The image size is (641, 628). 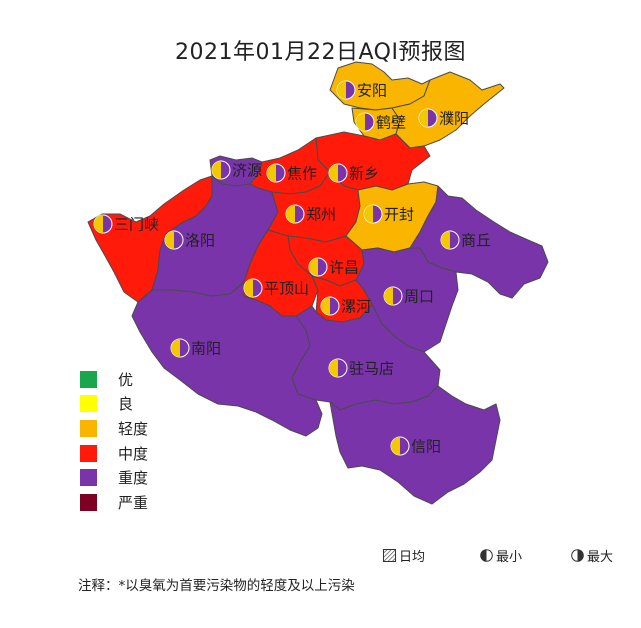 What do you see at coordinates (364, 174) in the screenshot?
I see `city-label: 新乡` at bounding box center [364, 174].